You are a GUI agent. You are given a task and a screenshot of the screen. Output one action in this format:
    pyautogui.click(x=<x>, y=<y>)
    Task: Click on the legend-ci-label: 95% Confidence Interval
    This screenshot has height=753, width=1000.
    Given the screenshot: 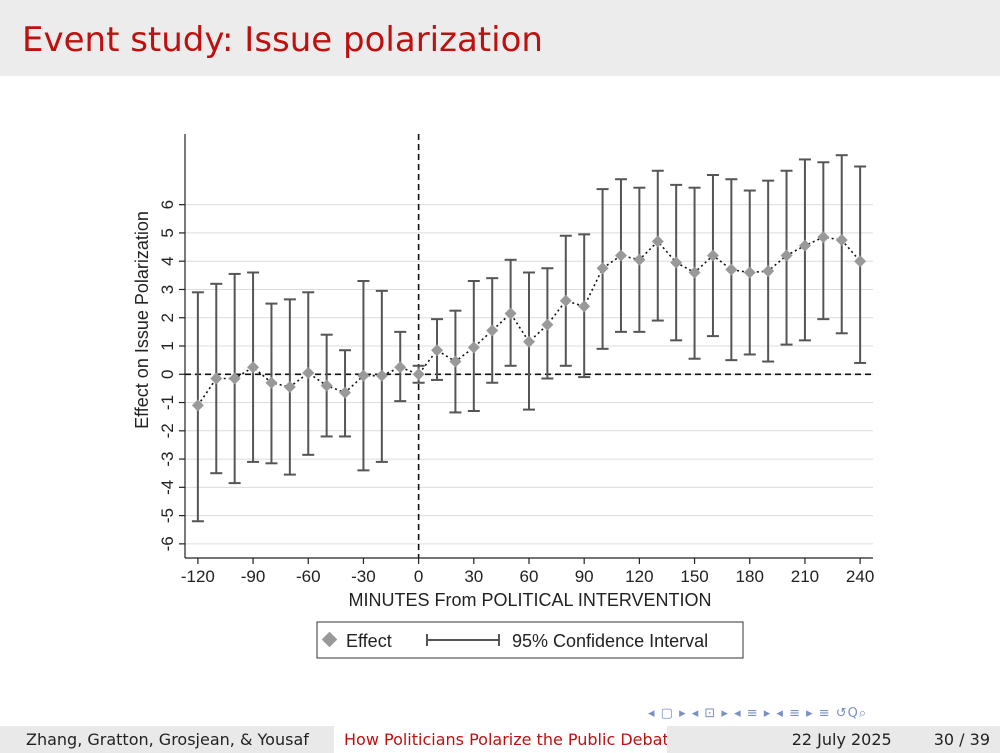 What is the action you would take?
    pyautogui.click(x=610, y=641)
    